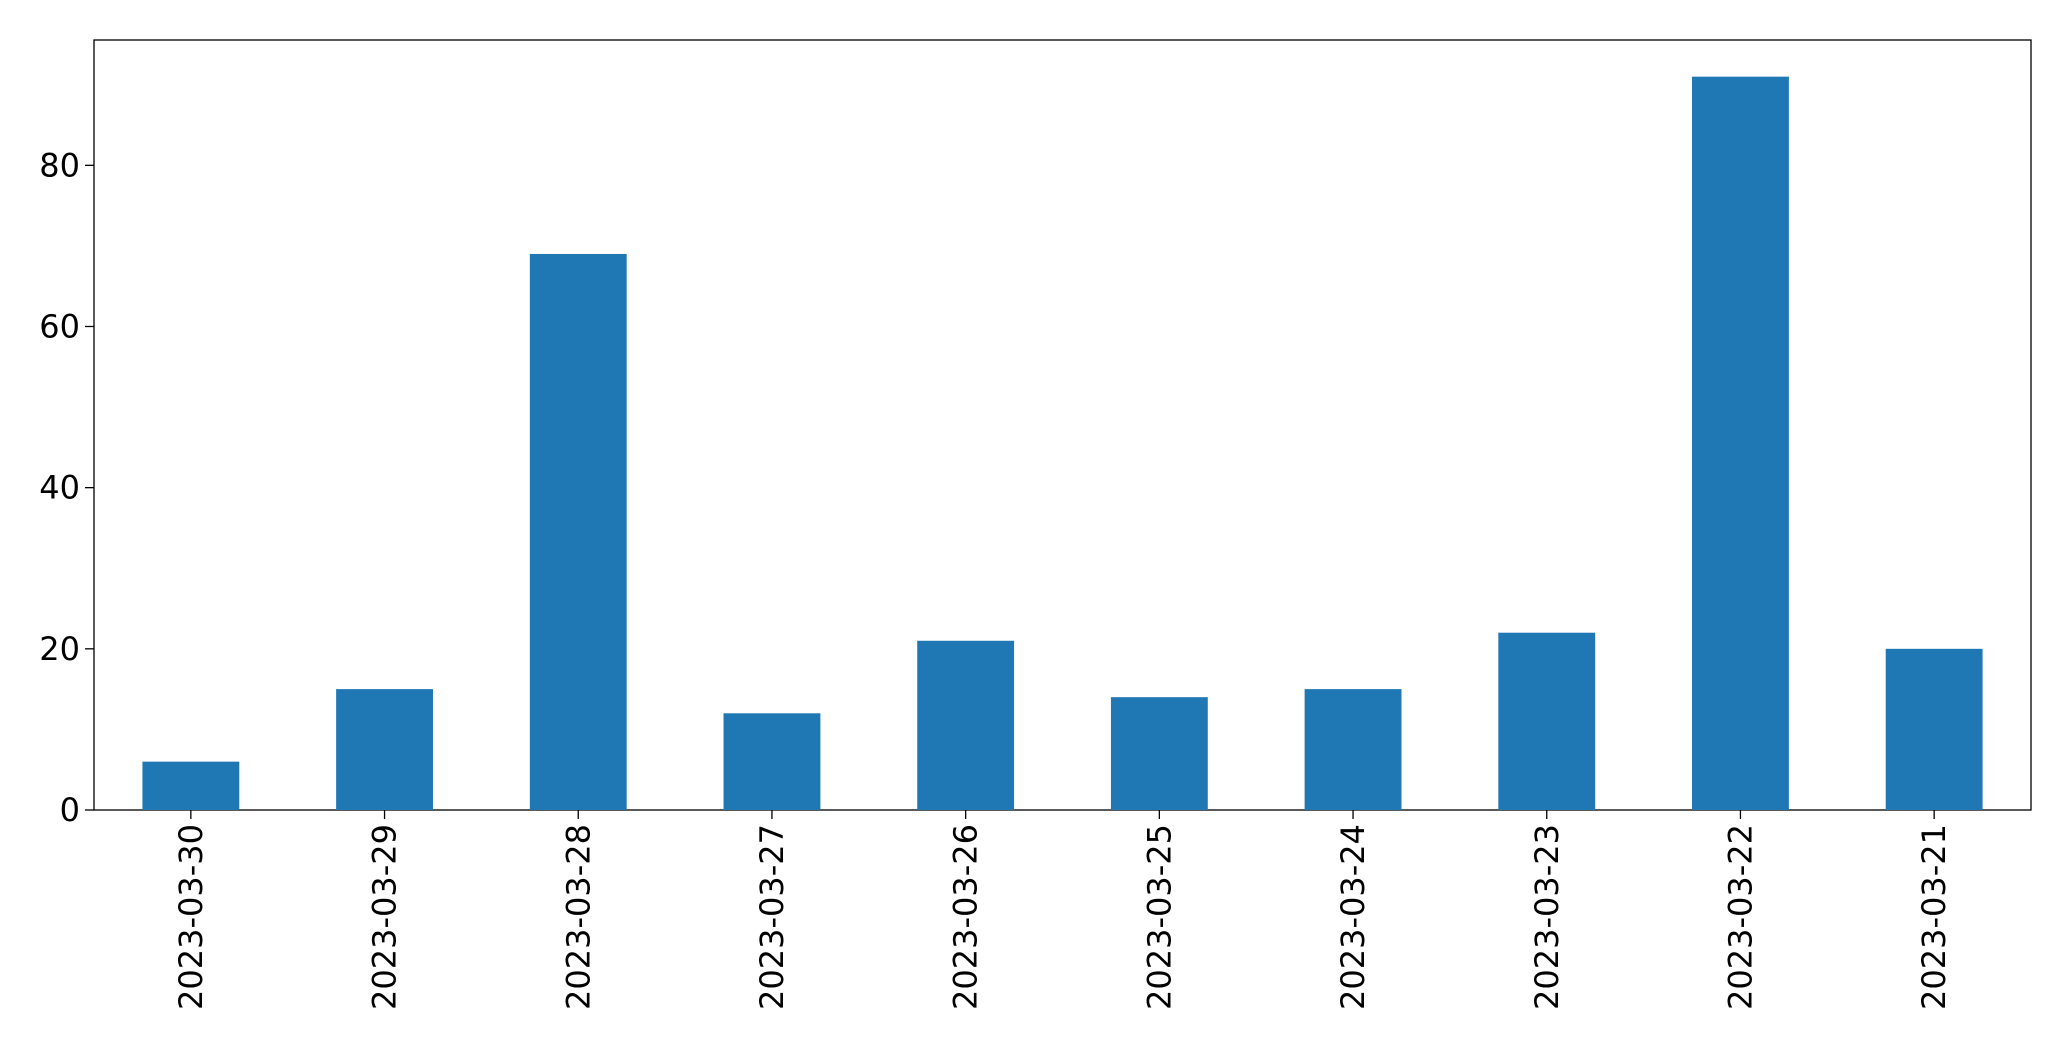 This screenshot has width=2071, height=1061. What do you see at coordinates (1159, 917) in the screenshot?
I see `x-tick-label: 2023-03-25` at bounding box center [1159, 917].